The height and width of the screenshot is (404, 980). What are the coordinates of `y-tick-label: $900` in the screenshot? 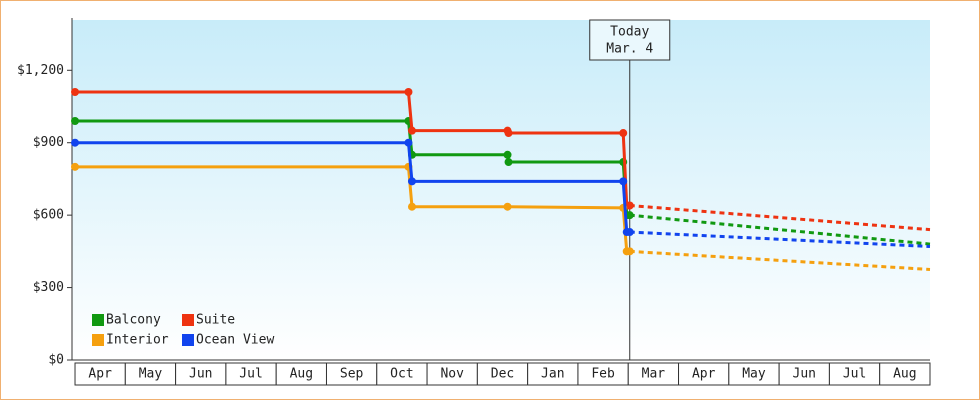 It's located at (48, 142).